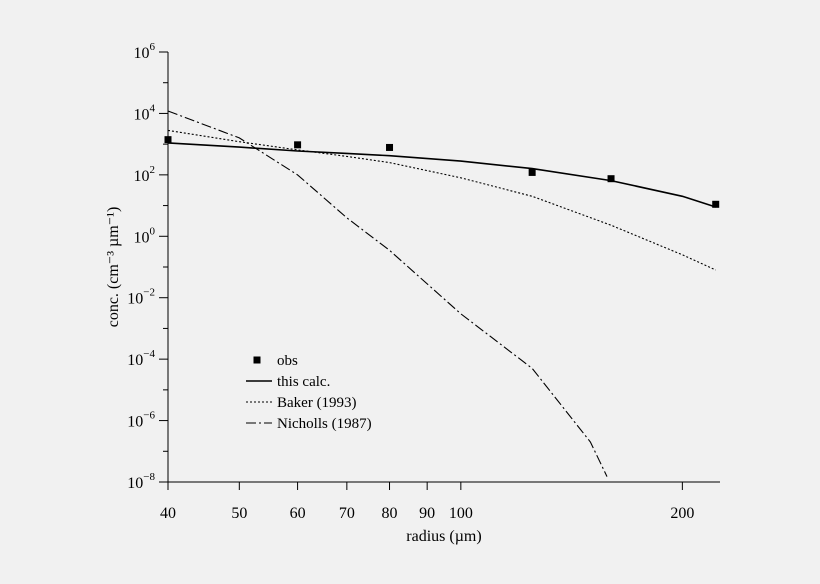 This screenshot has height=584, width=820. Describe the element at coordinates (317, 403) in the screenshot. I see `legend-baker-1993-label: Baker (1993)` at that location.